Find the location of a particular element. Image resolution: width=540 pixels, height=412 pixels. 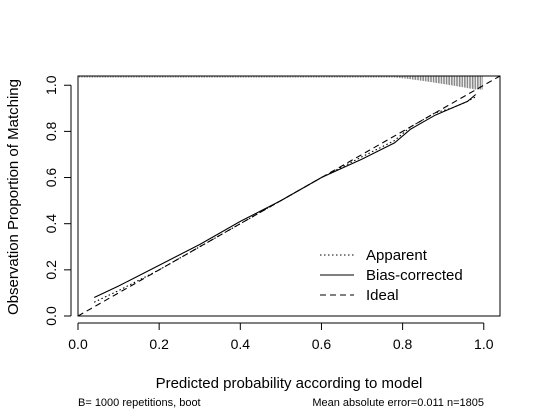

y-tick-label-0: 0.0 is located at coordinates (51, 316).